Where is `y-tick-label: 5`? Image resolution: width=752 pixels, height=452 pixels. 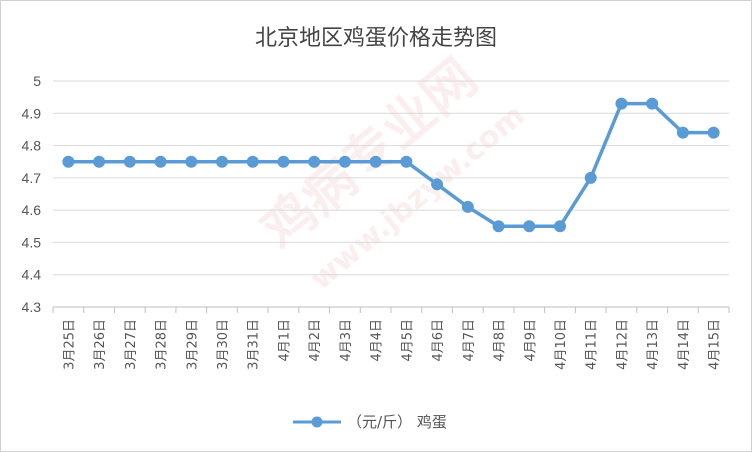 y-tick-label: 5 is located at coordinates (37, 81).